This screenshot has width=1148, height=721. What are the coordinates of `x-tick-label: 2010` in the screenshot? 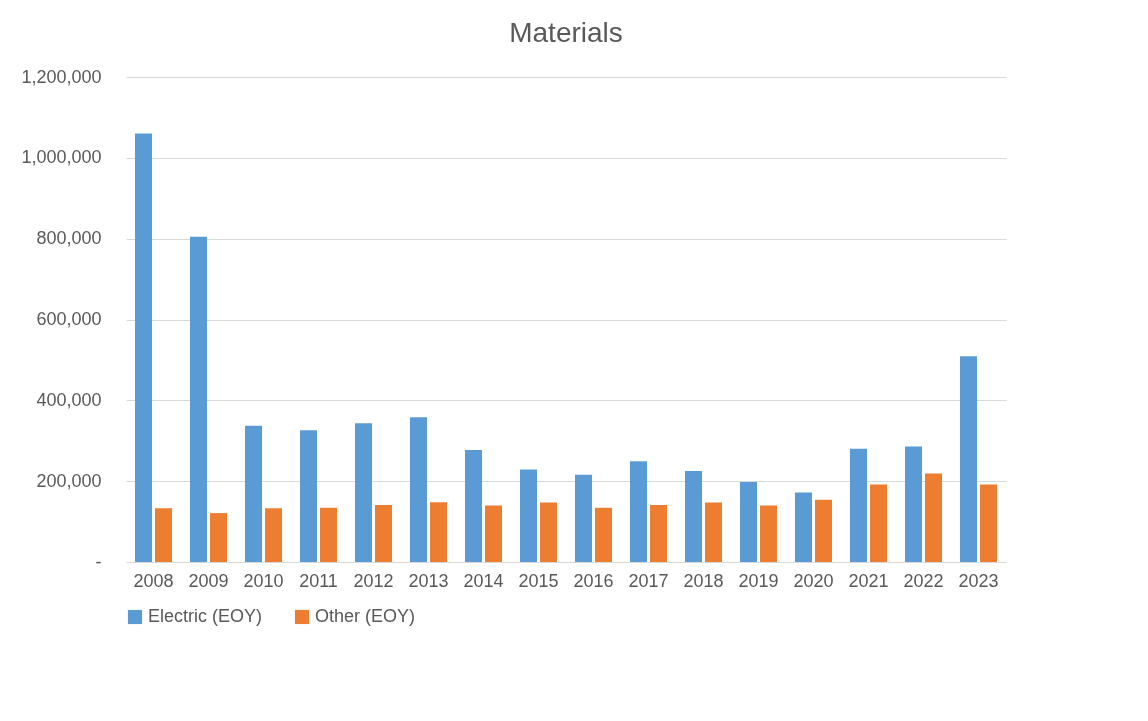 It's located at (263, 580).